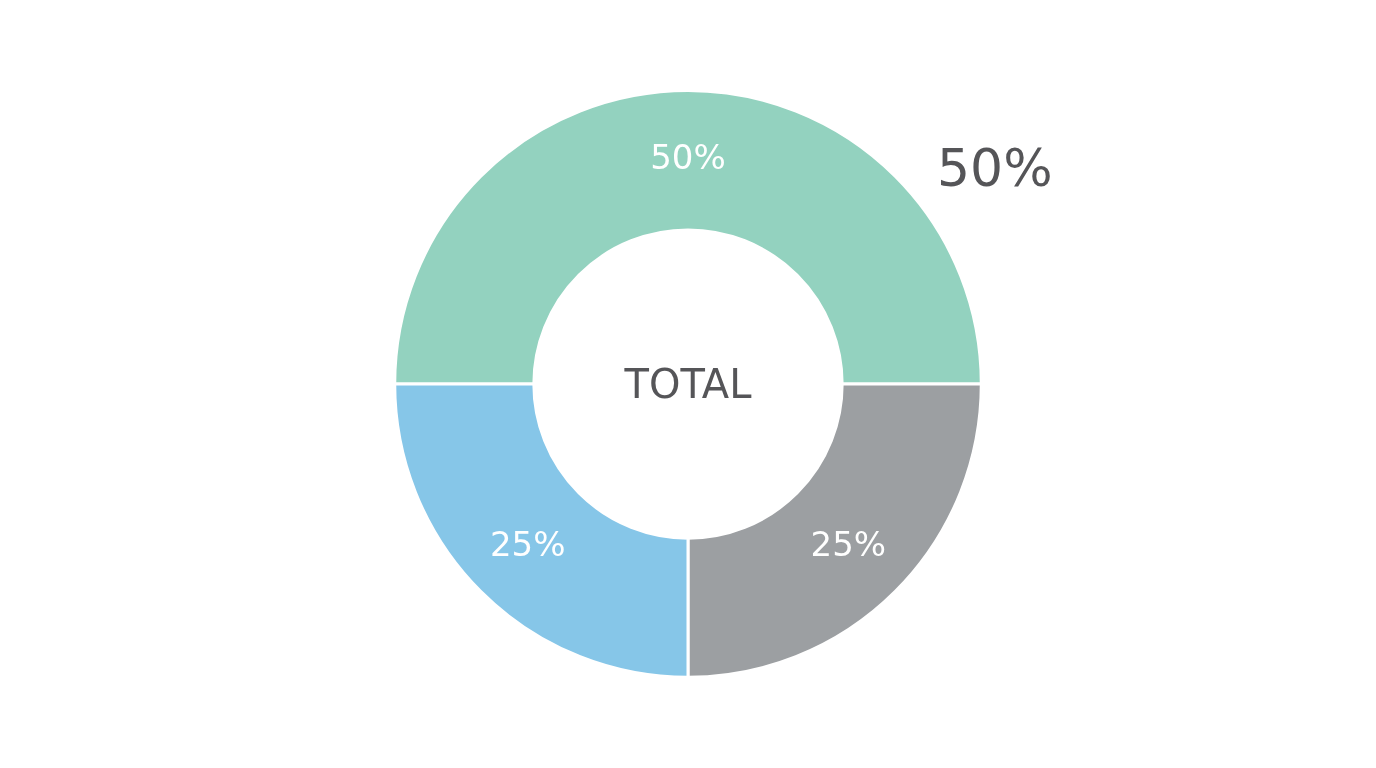 The width and height of the screenshot is (1376, 768). Describe the element at coordinates (688, 157) in the screenshot. I see `data-label: 50%` at that location.